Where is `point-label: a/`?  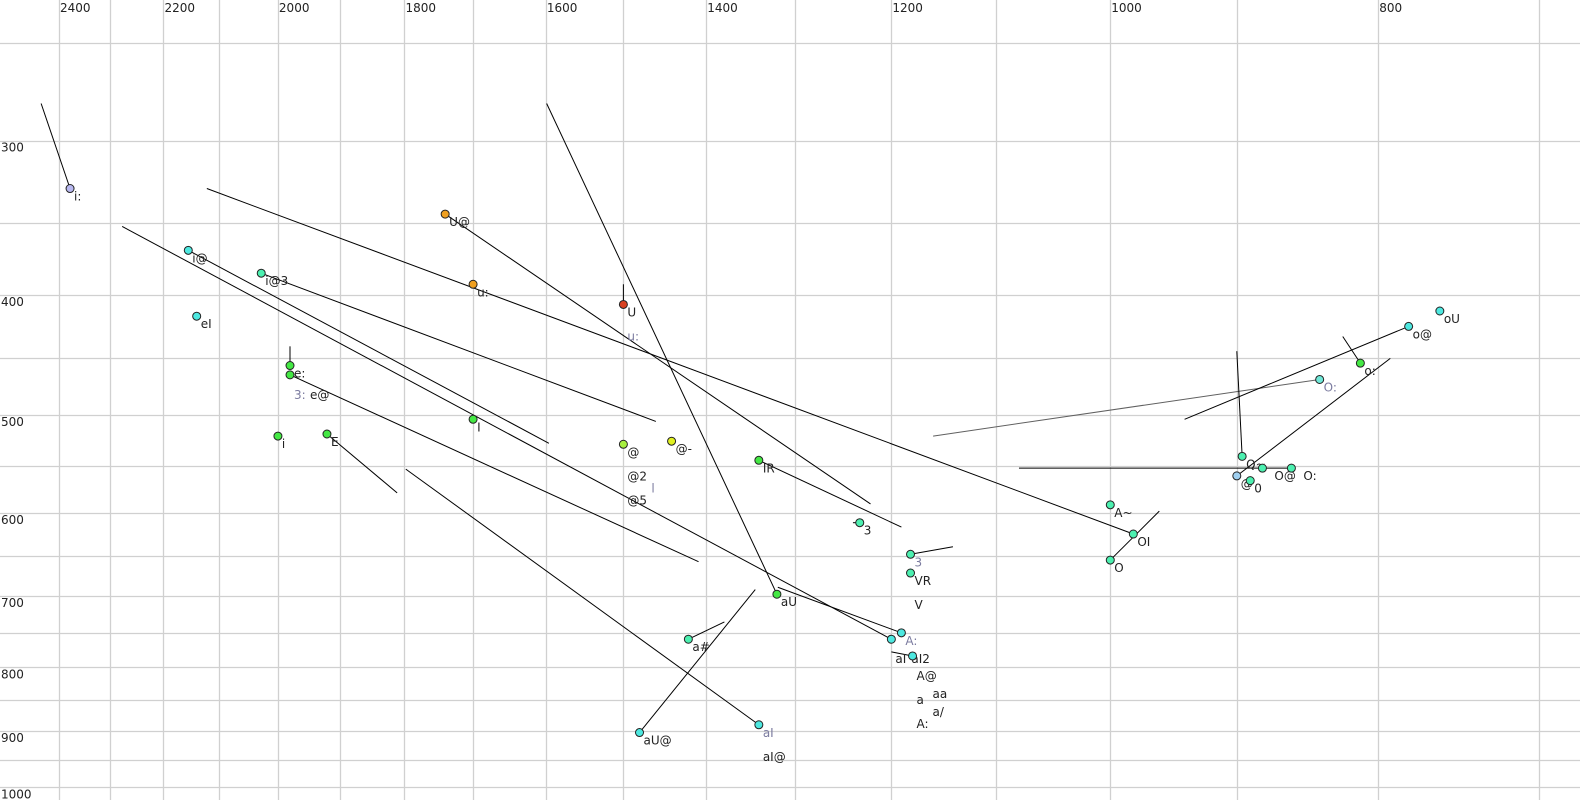 point-label: a/ is located at coordinates (939, 712).